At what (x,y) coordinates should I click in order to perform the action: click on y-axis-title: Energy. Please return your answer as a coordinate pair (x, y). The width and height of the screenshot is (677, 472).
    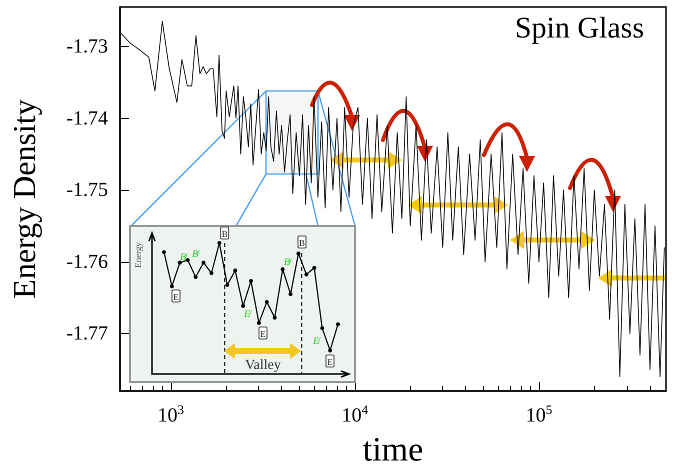
    Looking at the image, I should click on (138, 255).